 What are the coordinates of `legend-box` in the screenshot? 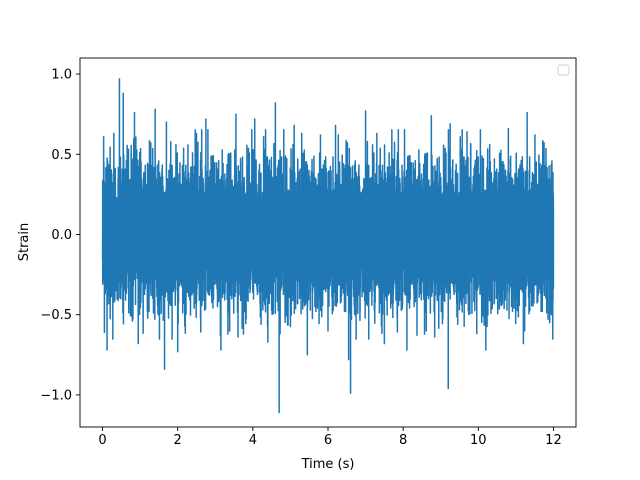 It's located at (563, 70).